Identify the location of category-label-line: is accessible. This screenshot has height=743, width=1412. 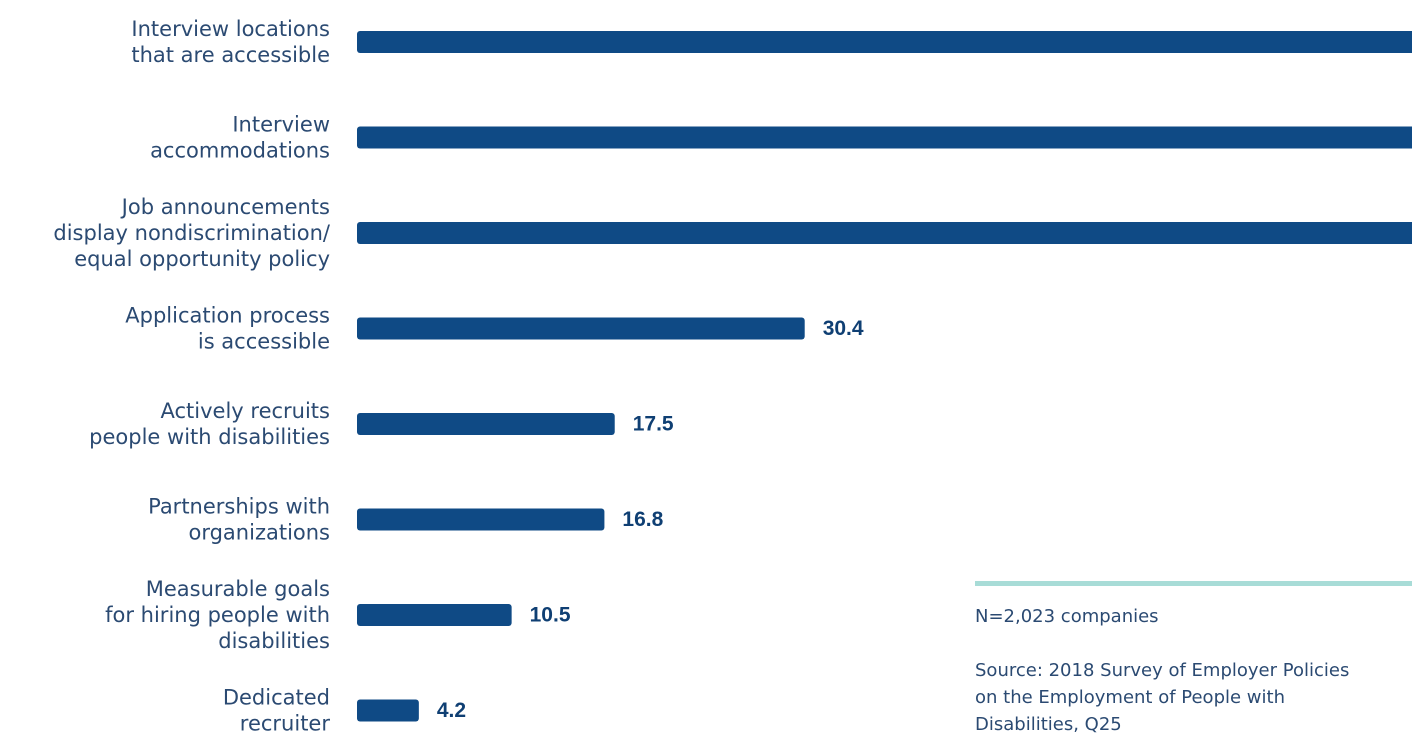
(264, 342).